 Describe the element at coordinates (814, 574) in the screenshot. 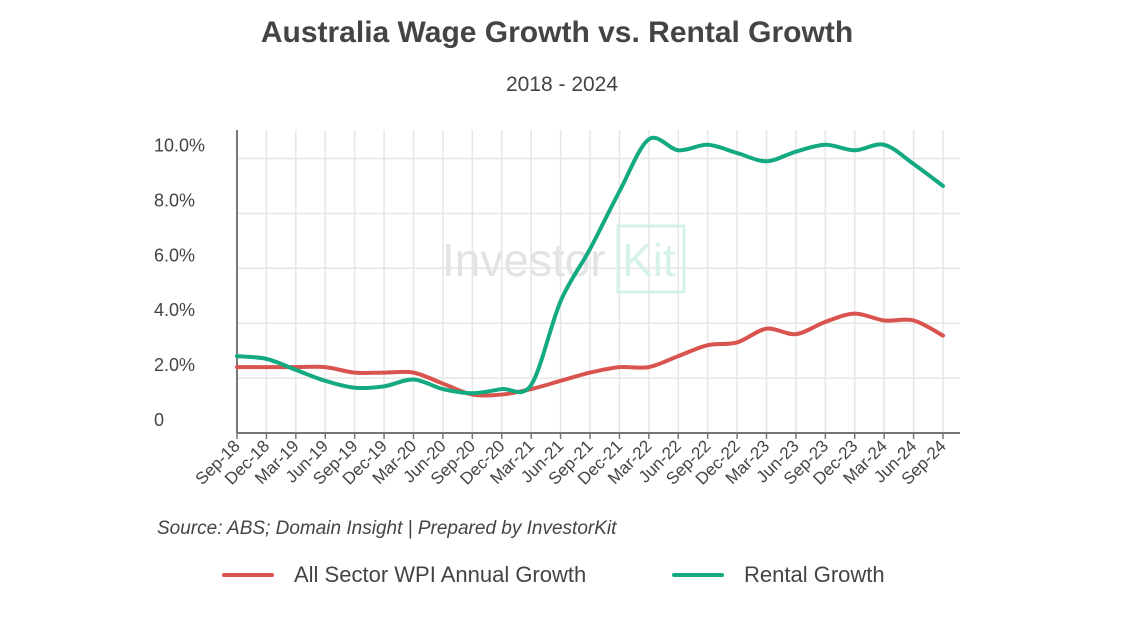

I see `legend-label-rental: Rental Growth` at that location.